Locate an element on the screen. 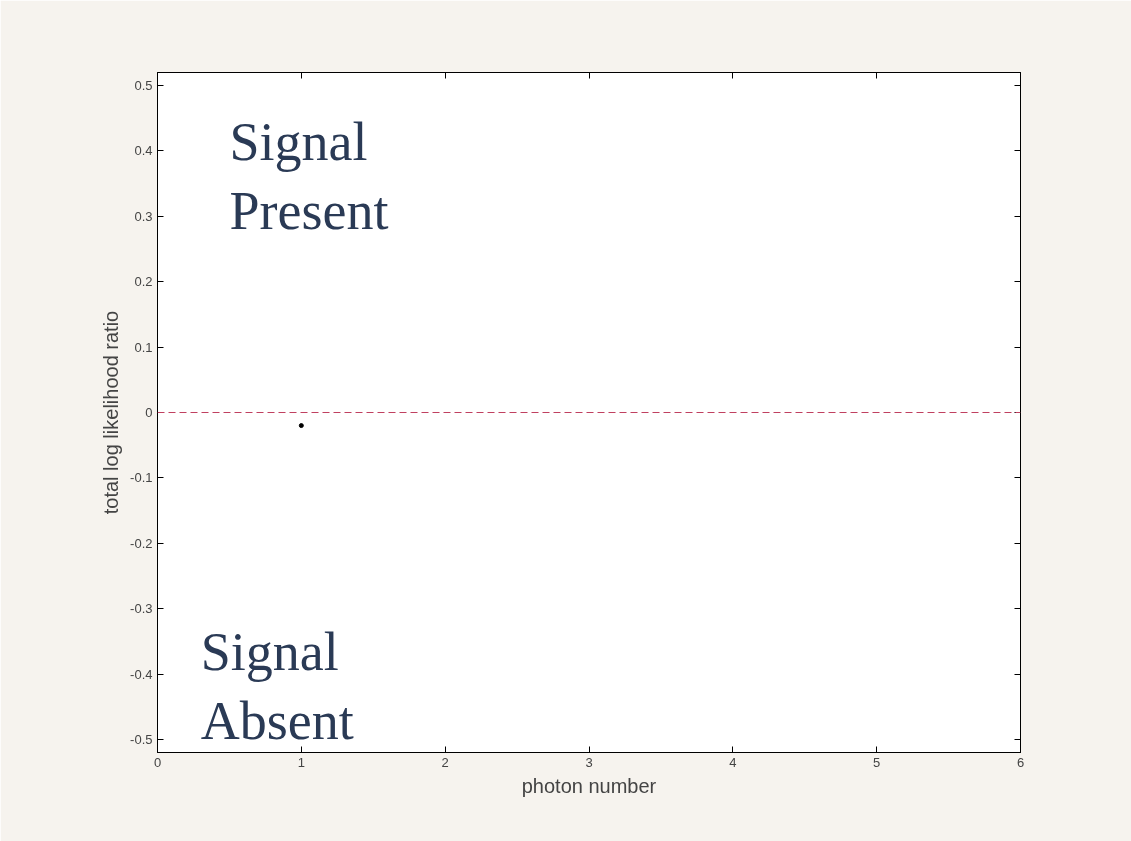 This screenshot has width=1131, height=841. x-tick-label: 2 is located at coordinates (445, 762).